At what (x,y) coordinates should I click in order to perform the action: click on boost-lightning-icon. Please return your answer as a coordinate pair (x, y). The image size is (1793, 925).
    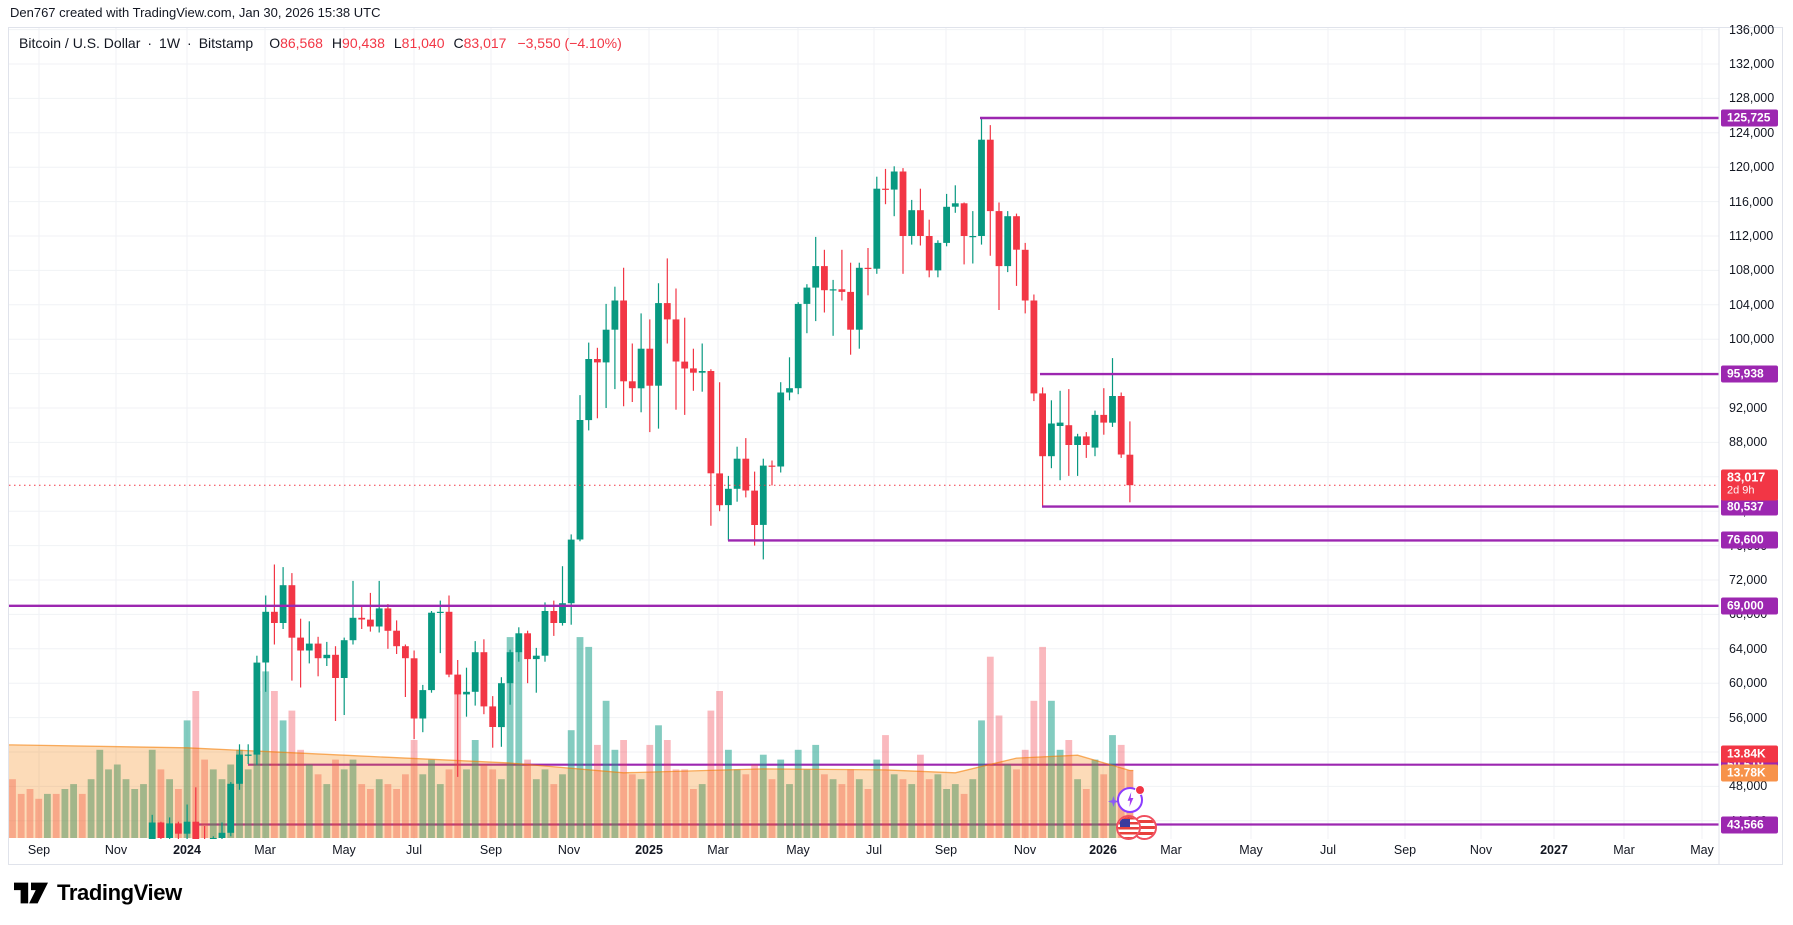
    Looking at the image, I should click on (1126, 799).